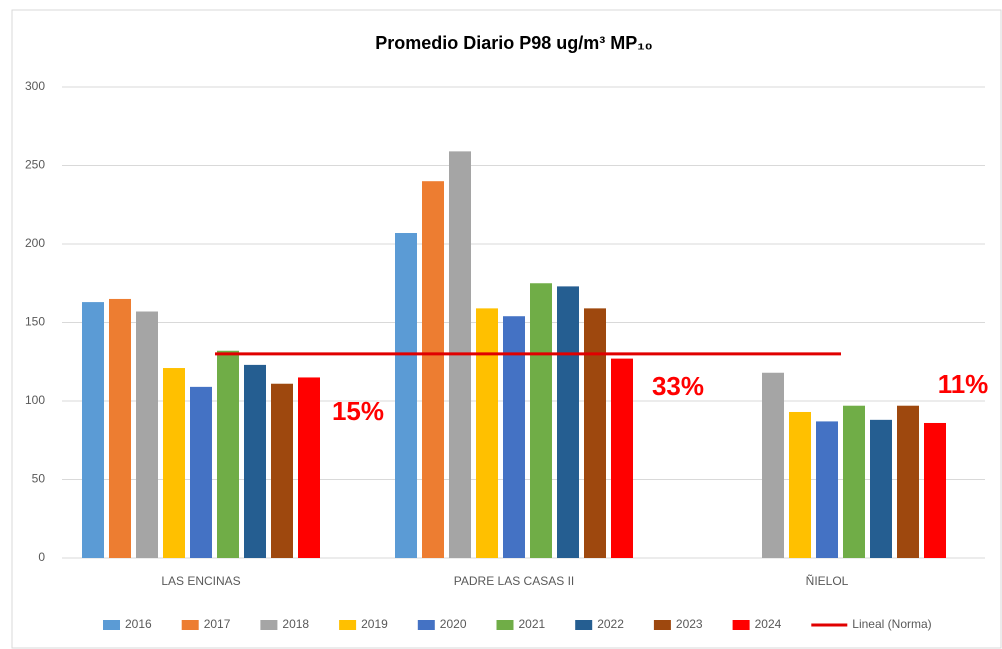  Describe the element at coordinates (39, 479) in the screenshot. I see `y-tick-label: 50` at that location.